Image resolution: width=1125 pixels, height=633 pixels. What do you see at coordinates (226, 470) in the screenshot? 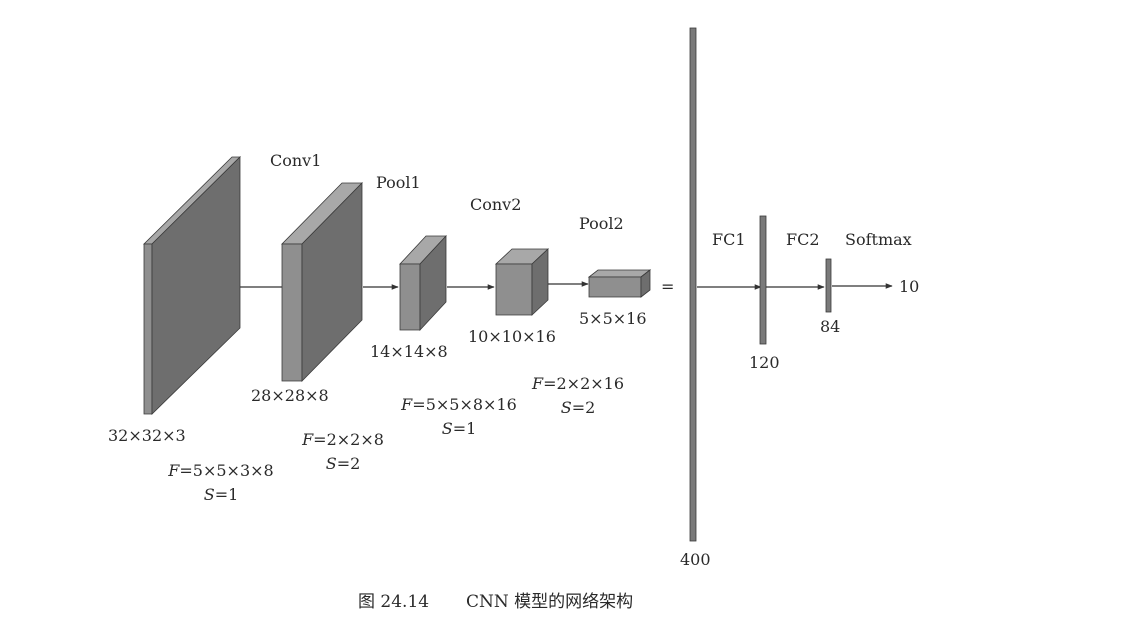
I see `filter-value: =5×5×3×8` at bounding box center [226, 470].